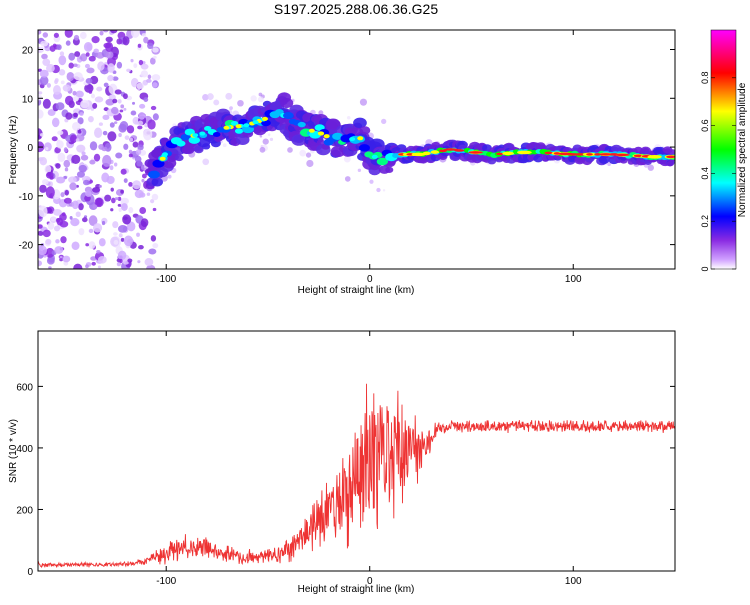 The image size is (750, 605). Describe the element at coordinates (723, 149) in the screenshot. I see `colorbar-gradient` at that location.